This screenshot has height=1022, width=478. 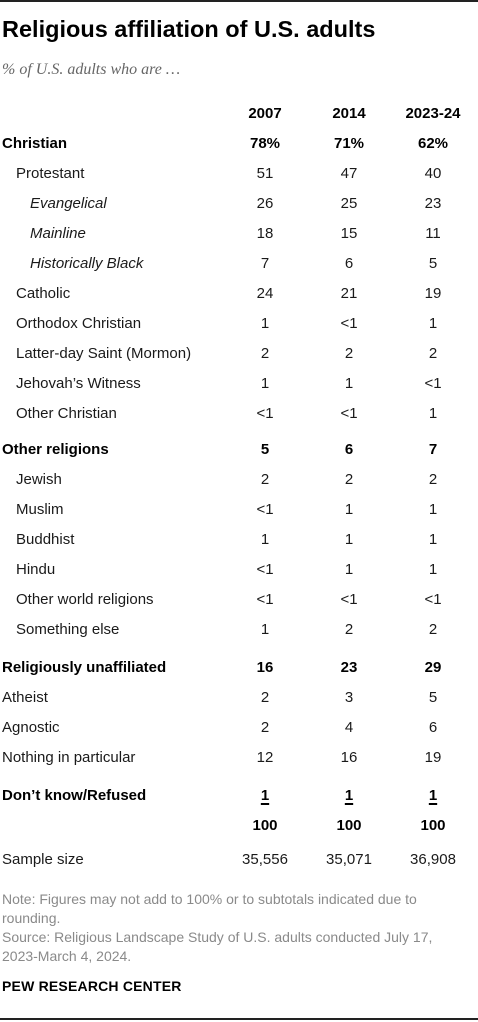 I want to click on data-cell: 47, so click(x=349, y=173).